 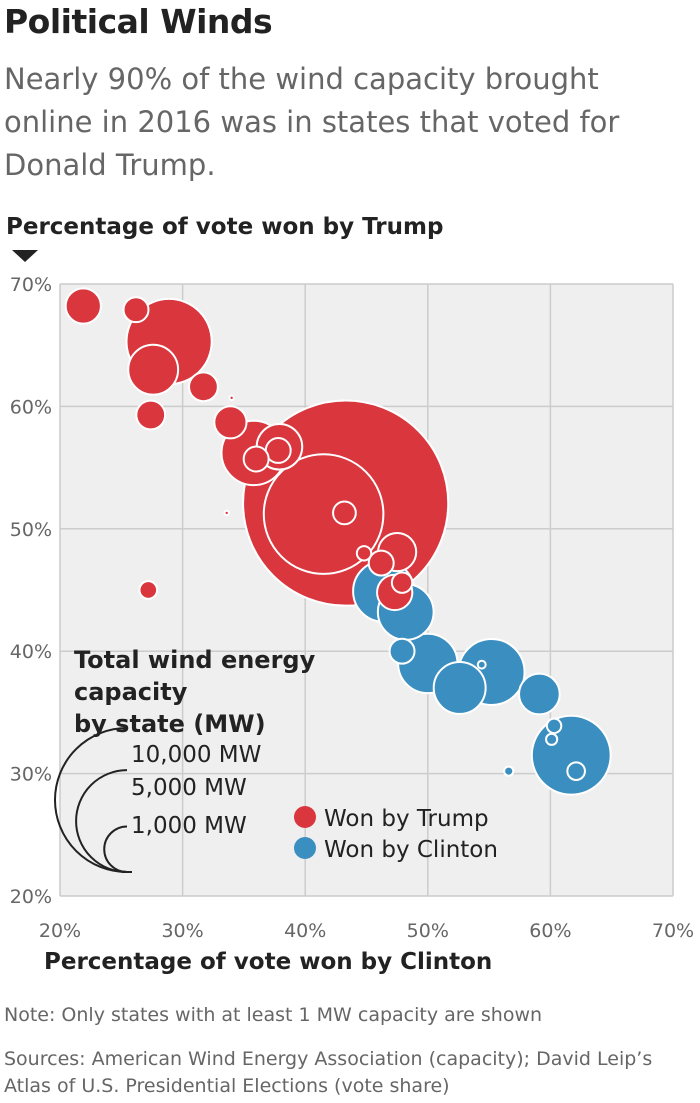 I want to click on size-legend: 10,000 MW 5,000 MW 1,000 MW, so click(x=157, y=800).